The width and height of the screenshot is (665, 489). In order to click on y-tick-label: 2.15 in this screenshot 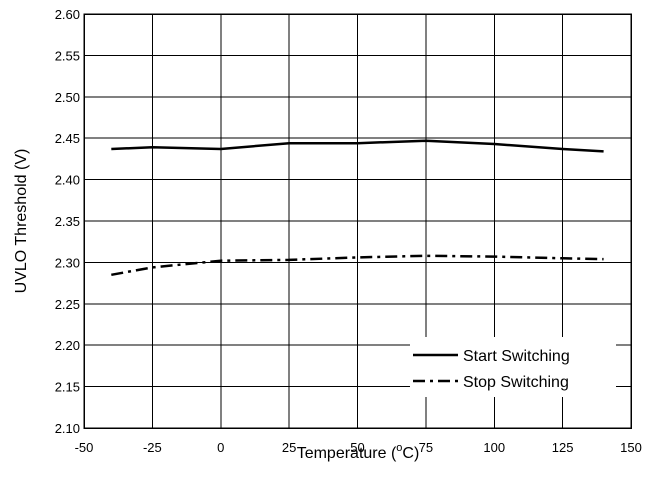, I will do `click(67, 387)`.